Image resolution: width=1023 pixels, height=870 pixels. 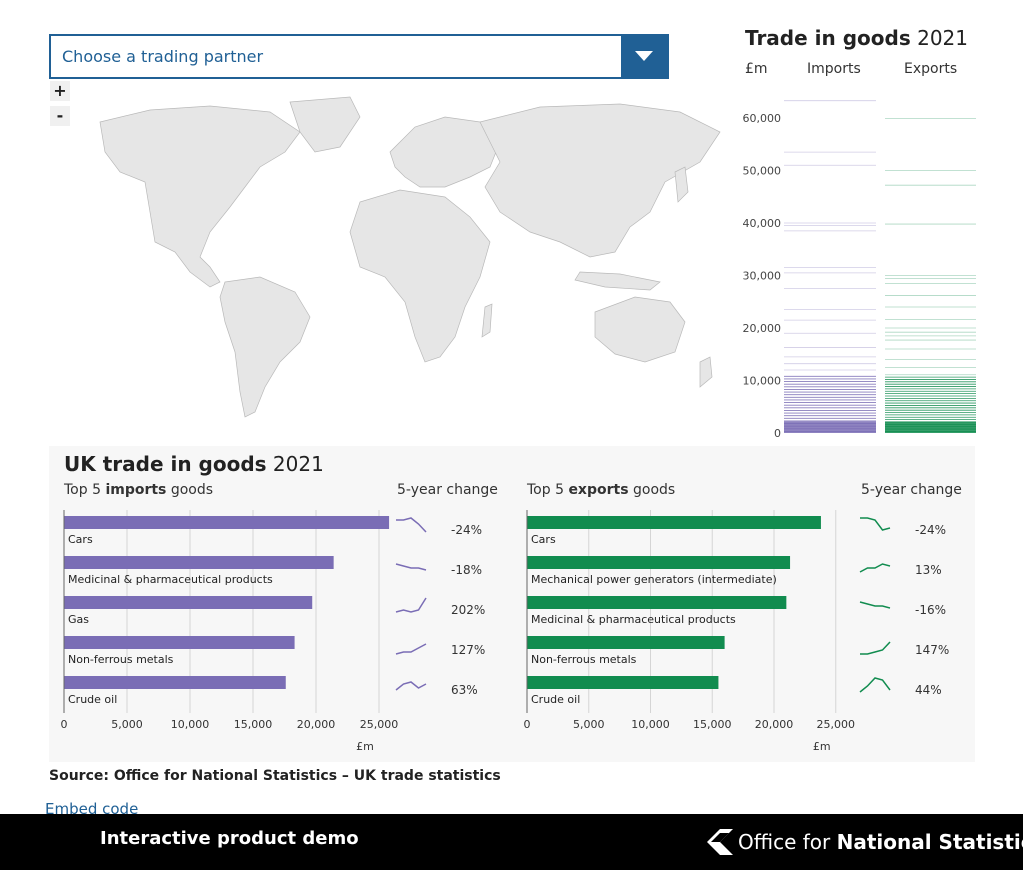 I want to click on imports-column-label: Imports, so click(x=834, y=69).